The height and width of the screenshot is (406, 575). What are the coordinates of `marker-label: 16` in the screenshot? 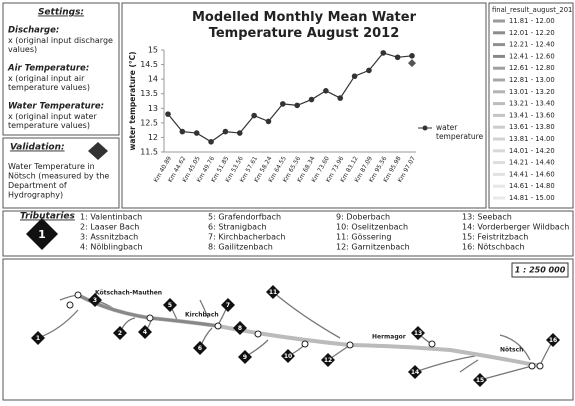 It's located at (553, 340).